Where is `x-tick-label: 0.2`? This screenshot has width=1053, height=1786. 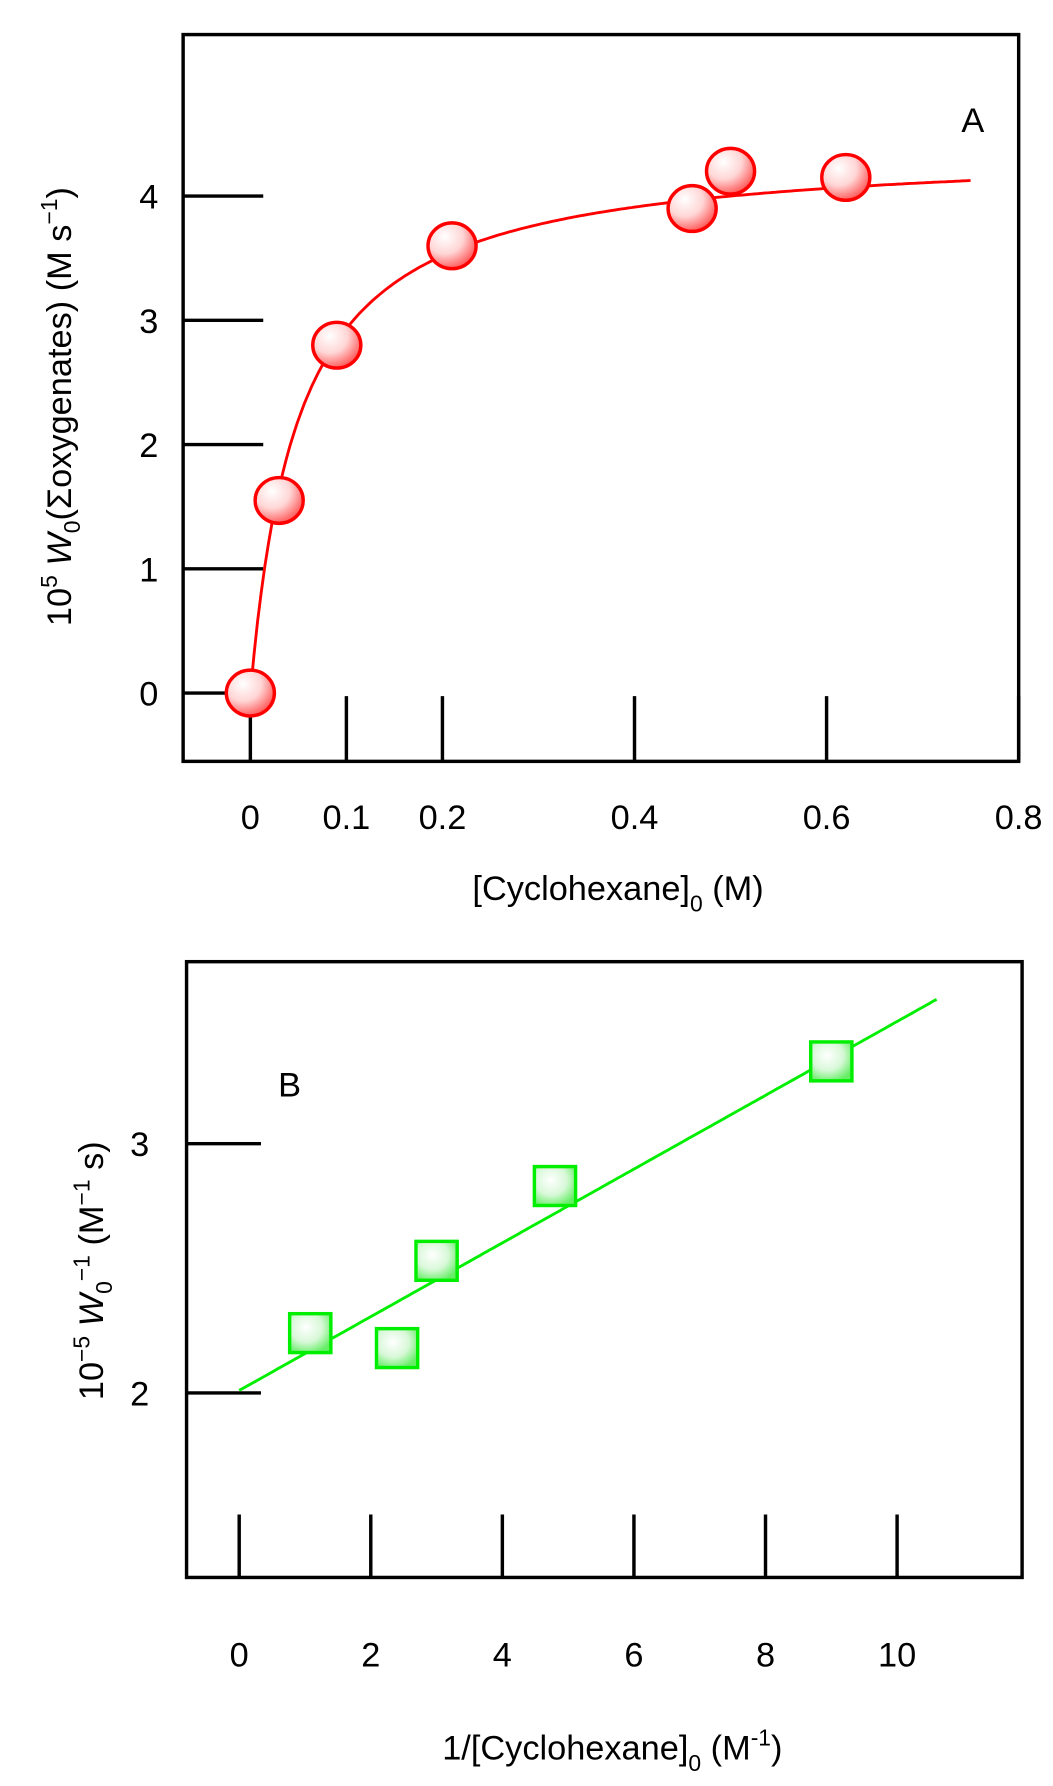 x-tick-label: 0.2 is located at coordinates (443, 818).